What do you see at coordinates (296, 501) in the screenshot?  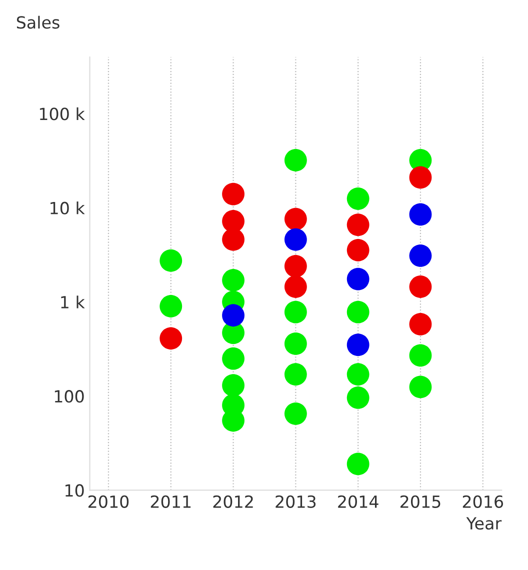 I see `x-tick-label: 2013` at bounding box center [296, 501].